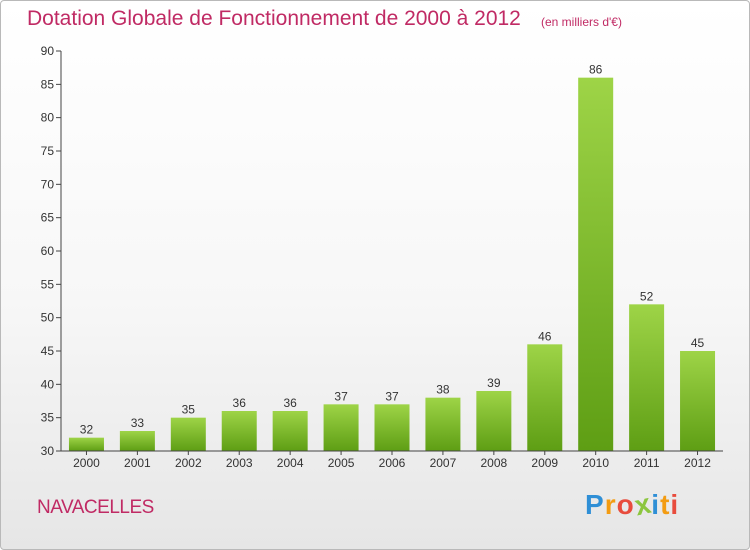 Image resolution: width=750 pixels, height=550 pixels. I want to click on y-tick-label: 55, so click(48, 284).